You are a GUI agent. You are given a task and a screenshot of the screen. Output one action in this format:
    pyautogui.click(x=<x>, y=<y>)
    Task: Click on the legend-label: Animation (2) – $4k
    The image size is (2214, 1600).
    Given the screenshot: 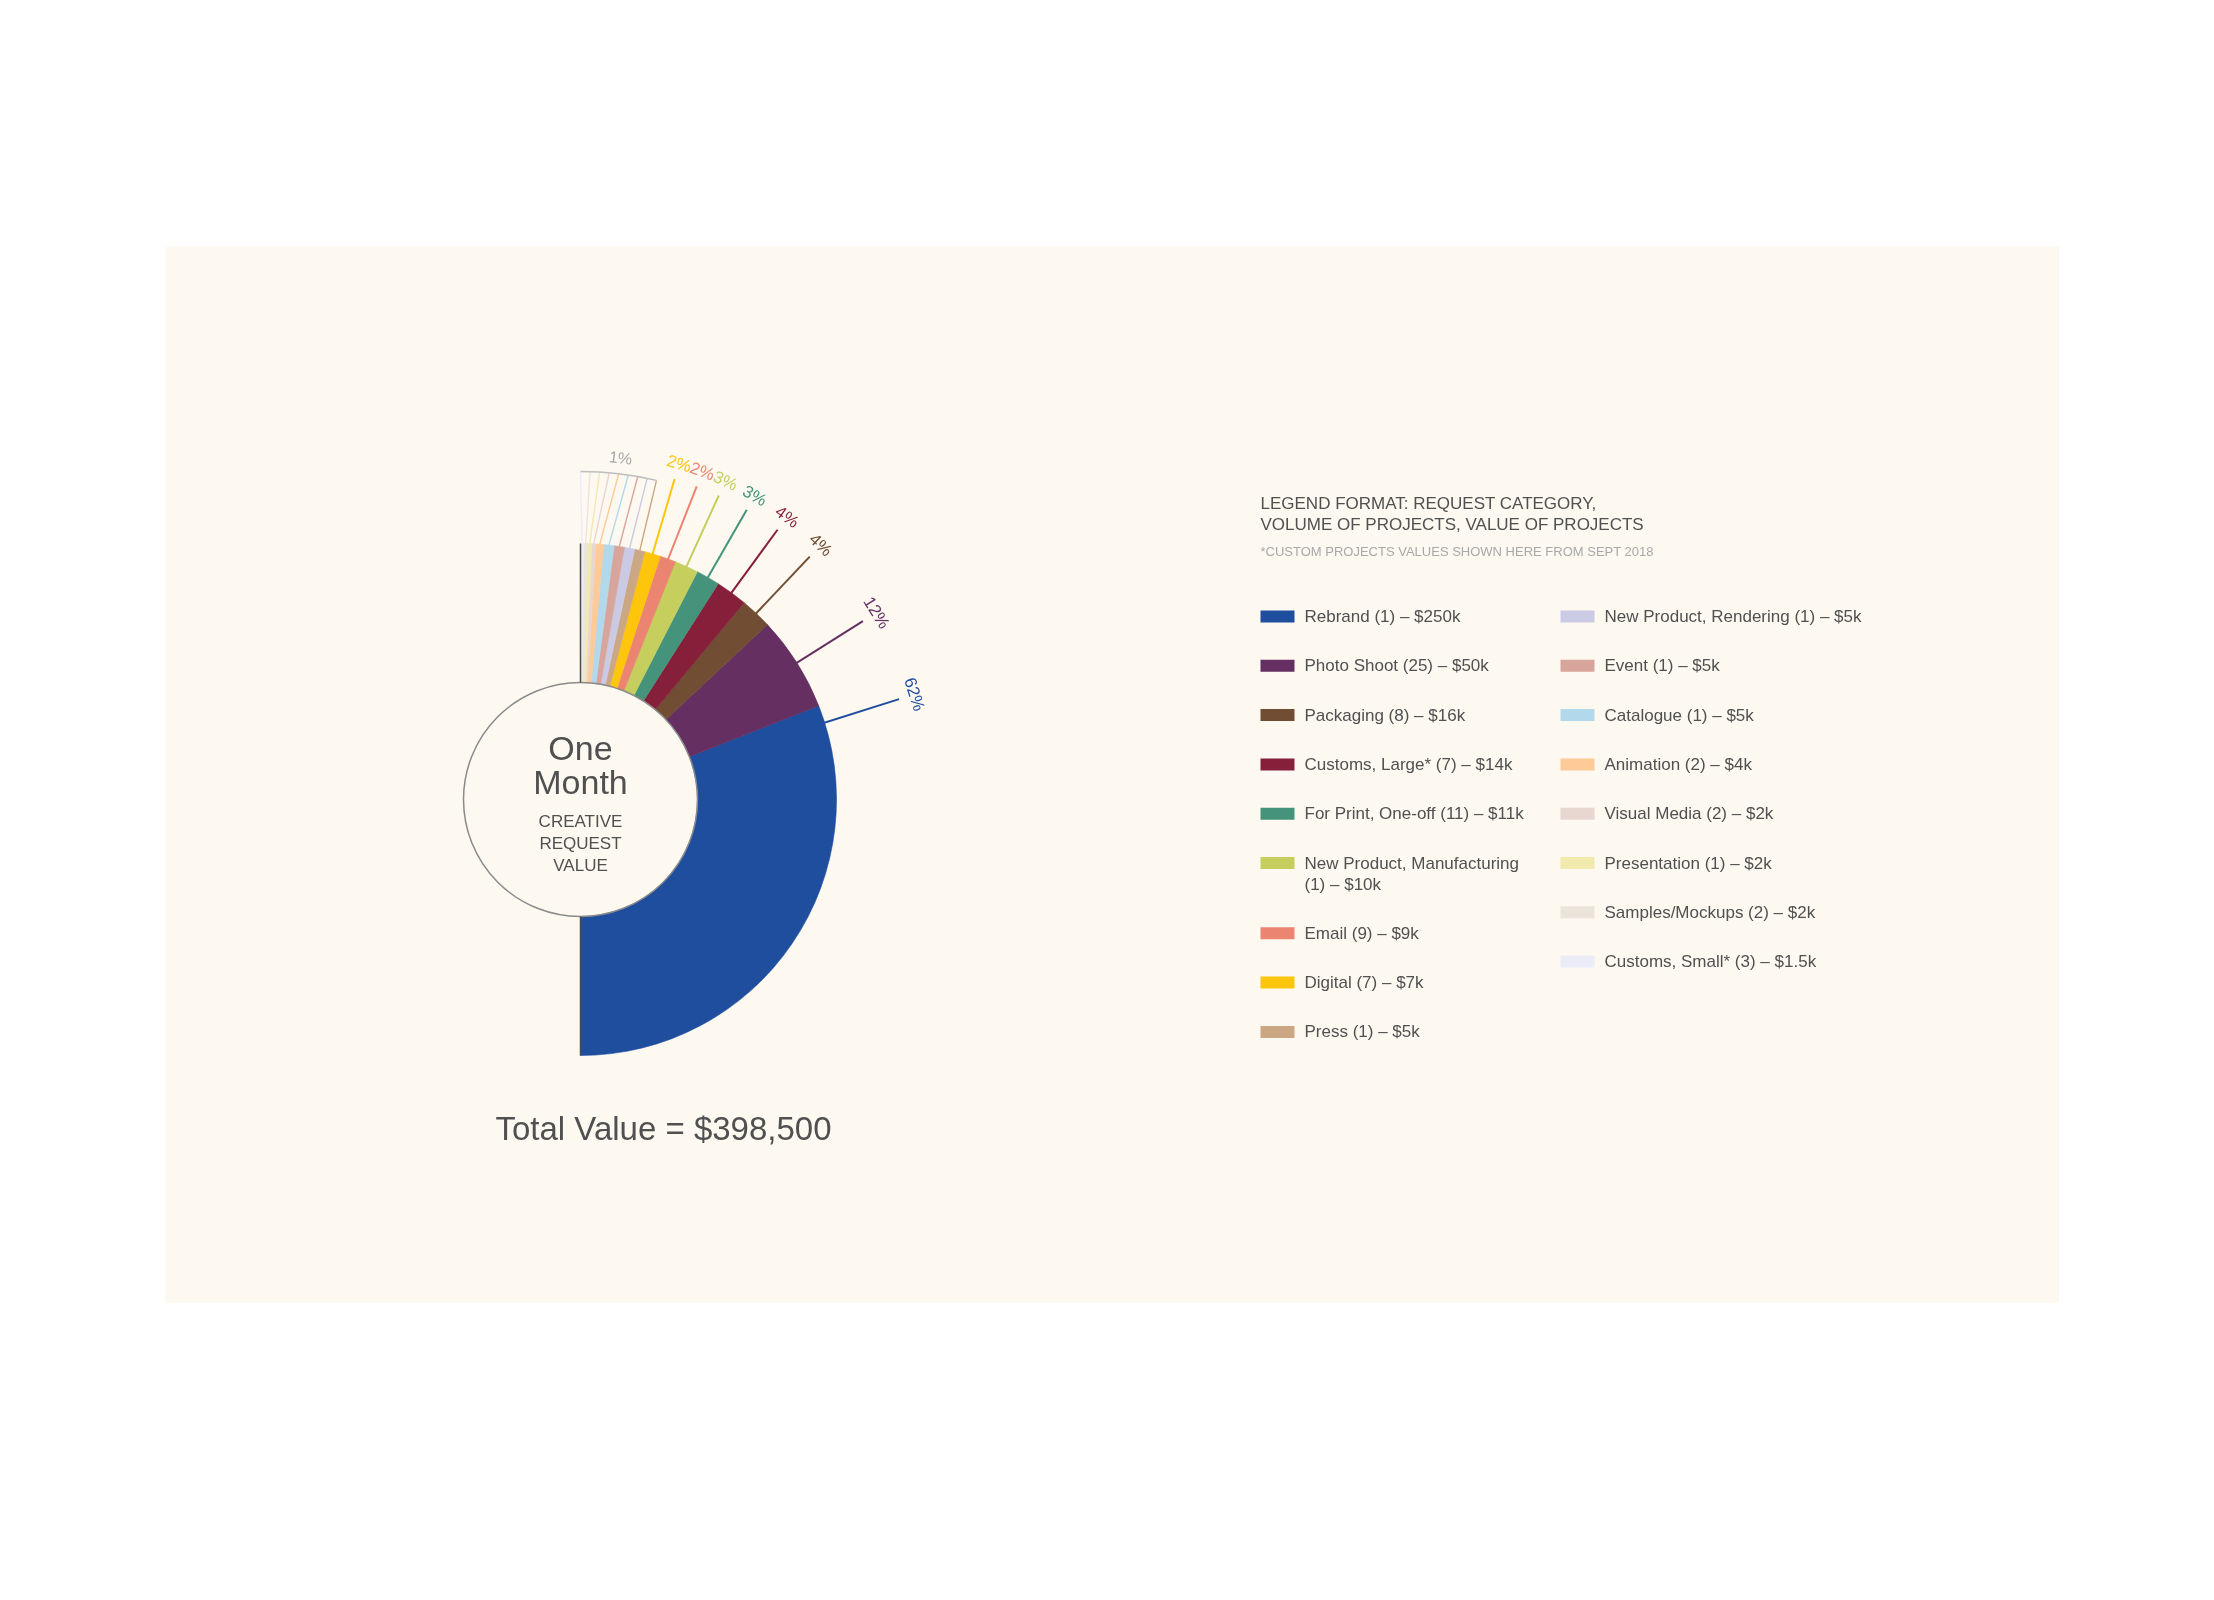 What is the action you would take?
    pyautogui.click(x=1678, y=764)
    